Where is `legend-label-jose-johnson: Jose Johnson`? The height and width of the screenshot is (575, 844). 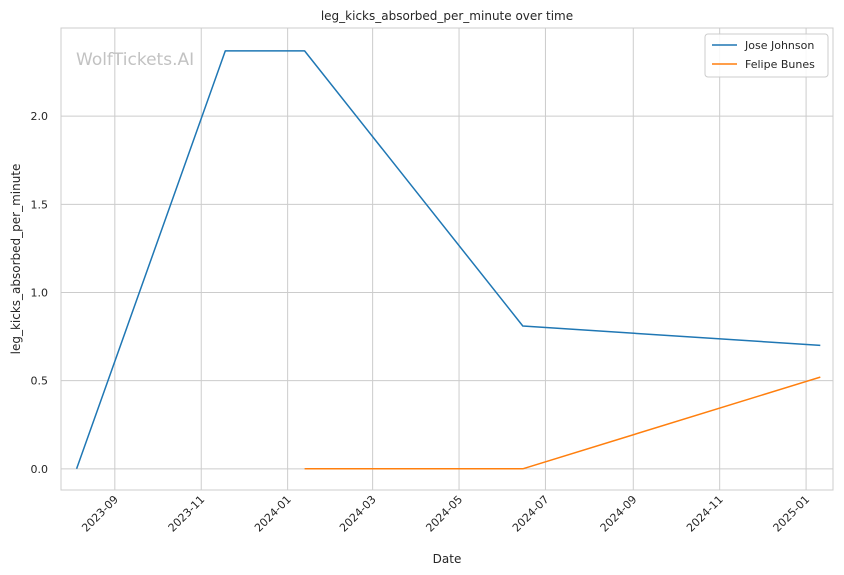
legend-label-jose-johnson: Jose Johnson is located at coordinates (779, 45).